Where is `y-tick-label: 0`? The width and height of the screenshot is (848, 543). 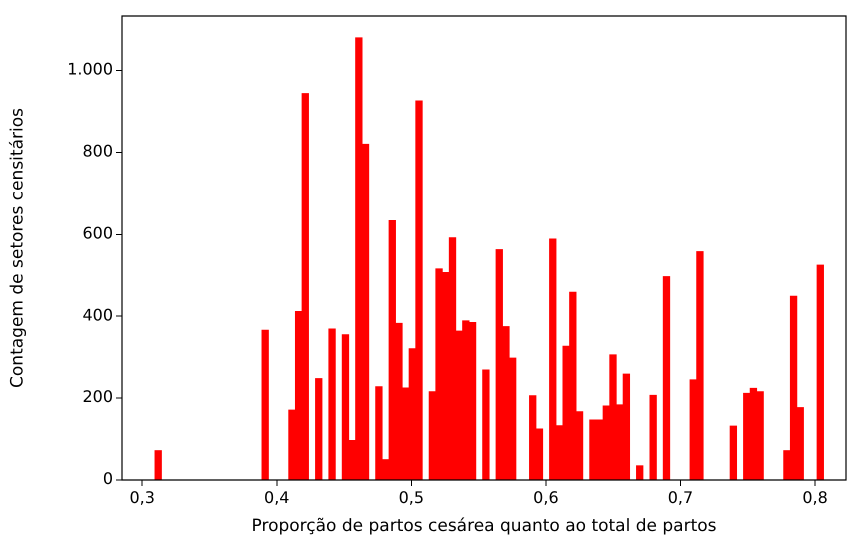 y-tick-label: 0 is located at coordinates (107, 478).